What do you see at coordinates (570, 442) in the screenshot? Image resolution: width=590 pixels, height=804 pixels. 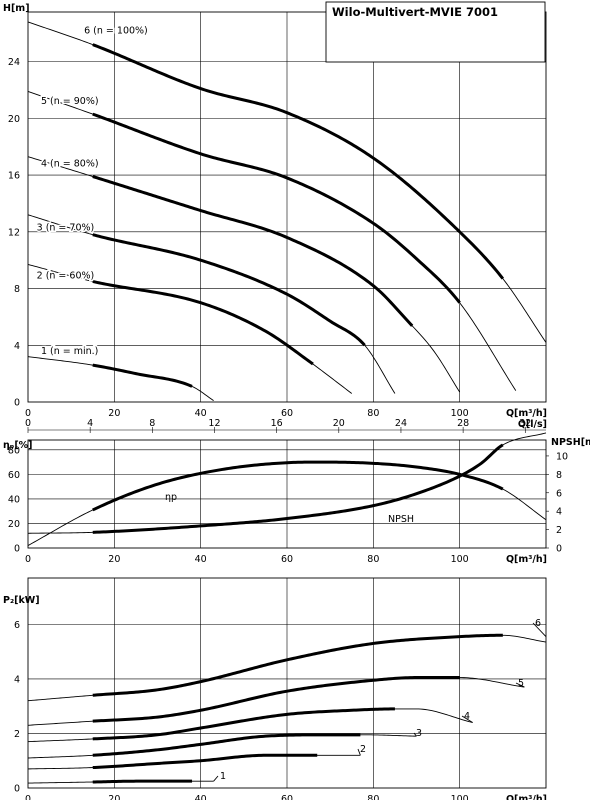 I see `y2-axis-label: NPSH[m]` at bounding box center [570, 442].